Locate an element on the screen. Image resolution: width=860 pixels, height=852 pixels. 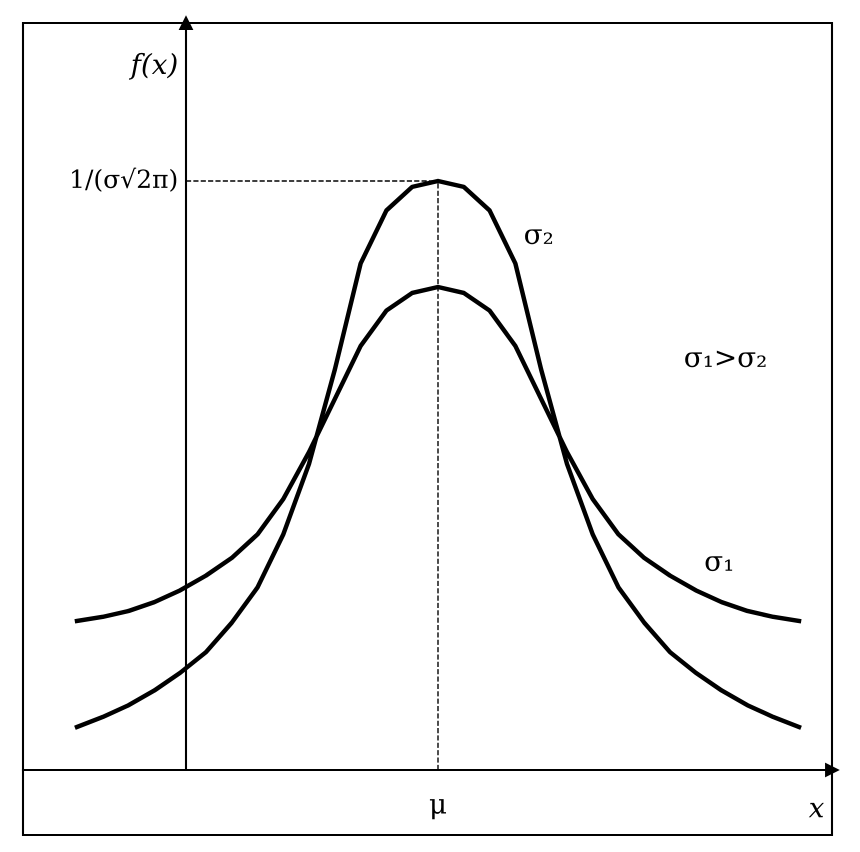
series-label: σ₂ is located at coordinates (538, 236).